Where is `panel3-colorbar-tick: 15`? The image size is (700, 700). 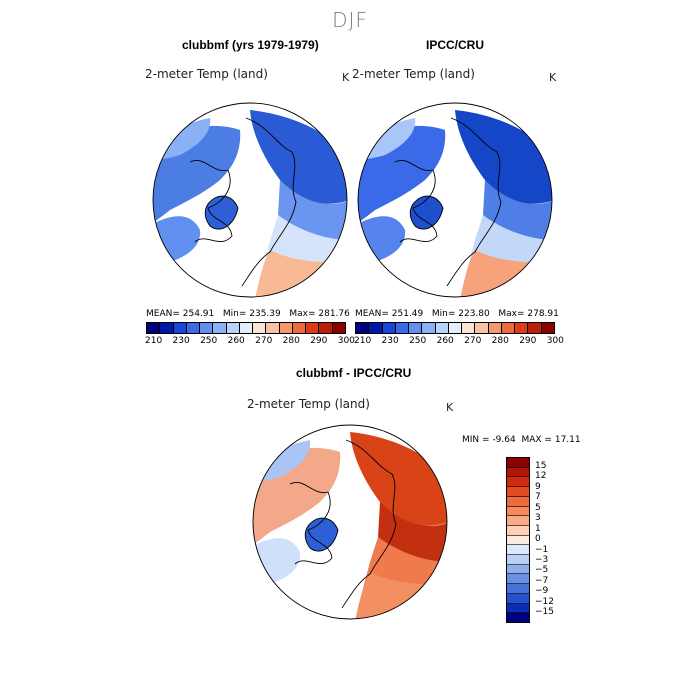
panel3-colorbar-tick: 15 is located at coordinates (541, 466).